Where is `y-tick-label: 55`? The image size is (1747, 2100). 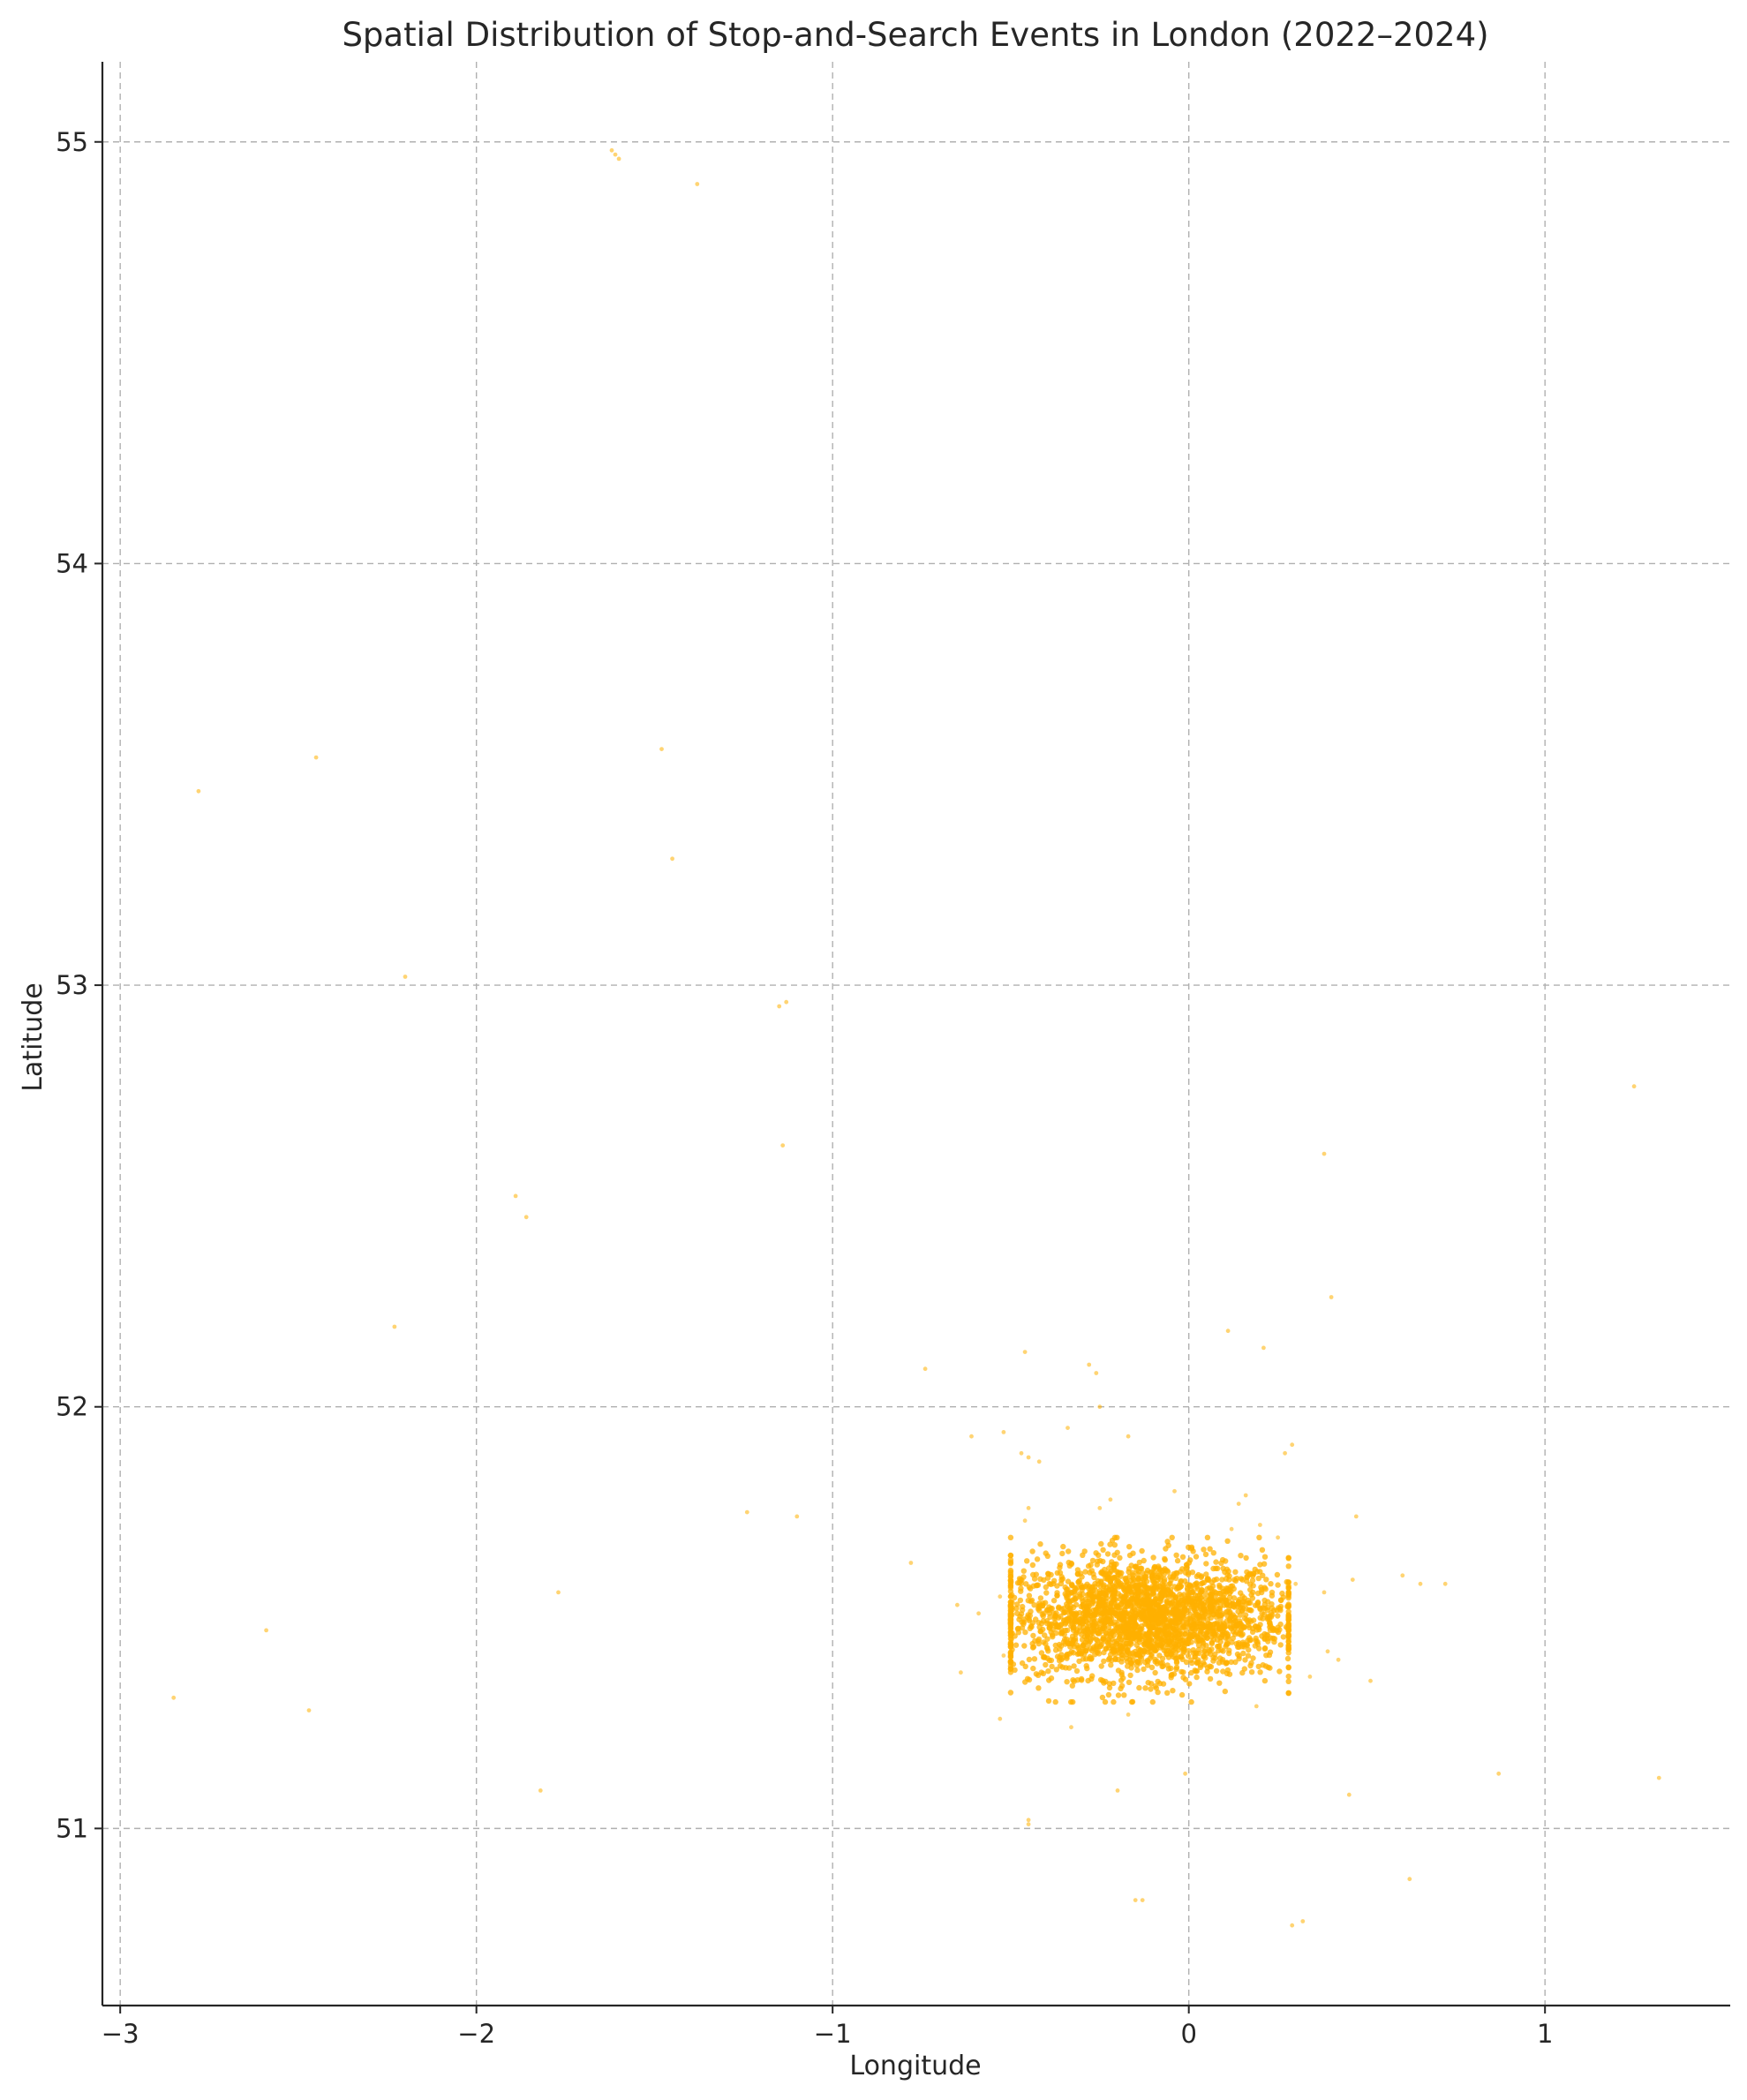
y-tick-label: 55 is located at coordinates (72, 142).